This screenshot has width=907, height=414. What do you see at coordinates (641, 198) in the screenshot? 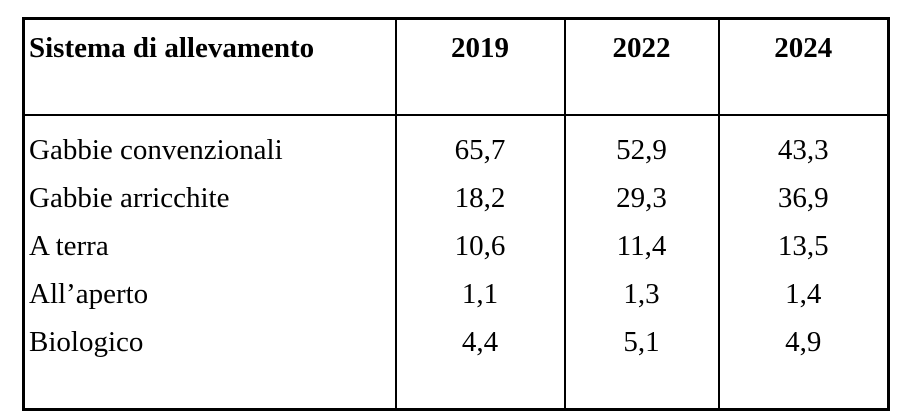
I see `cell-value: 29,3` at bounding box center [641, 198].